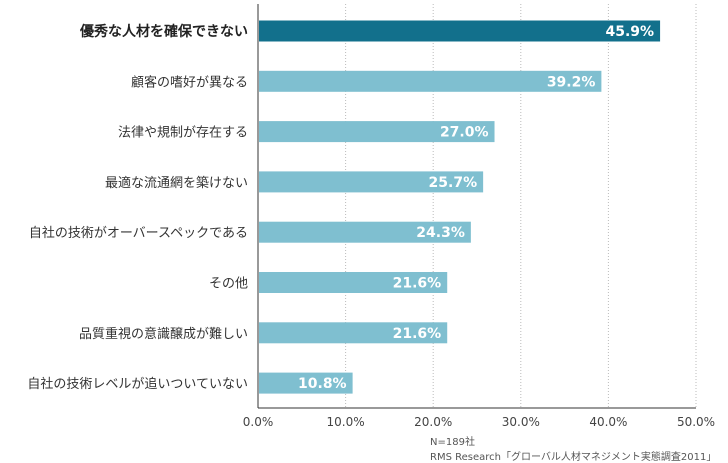  What do you see at coordinates (464, 133) in the screenshot?
I see `data-label: 27.0%` at bounding box center [464, 133].